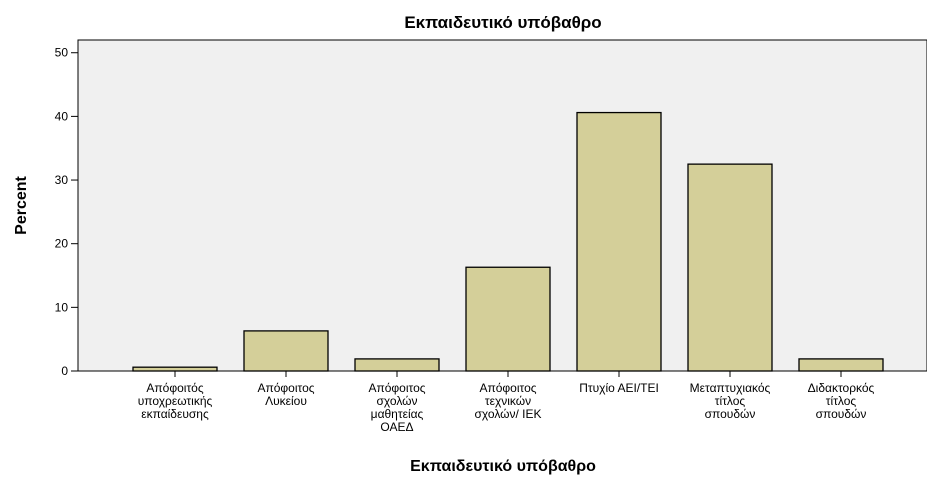  I want to click on y-tick-label: 30, so click(62, 180).